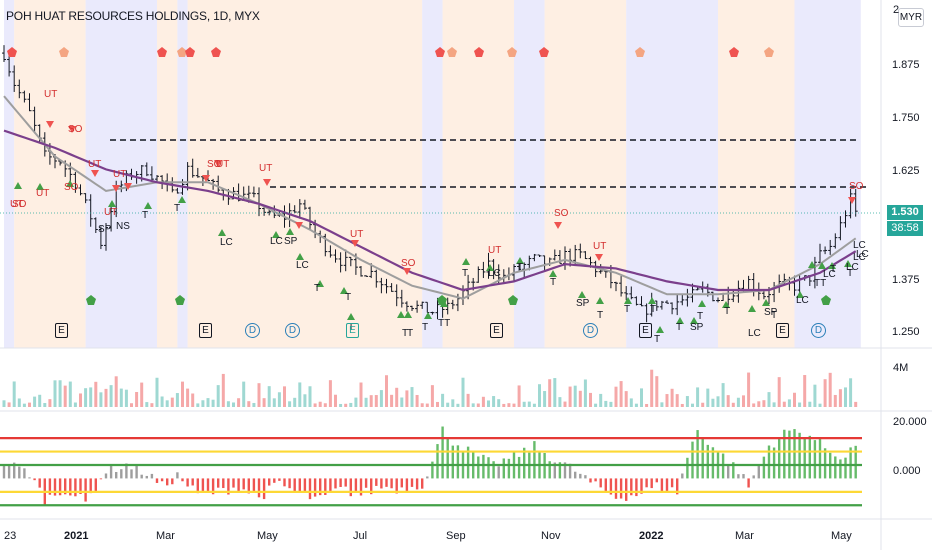 This screenshot has width=932, height=550. What do you see at coordinates (820, 283) in the screenshot?
I see `signal-label: TT` at bounding box center [820, 283].